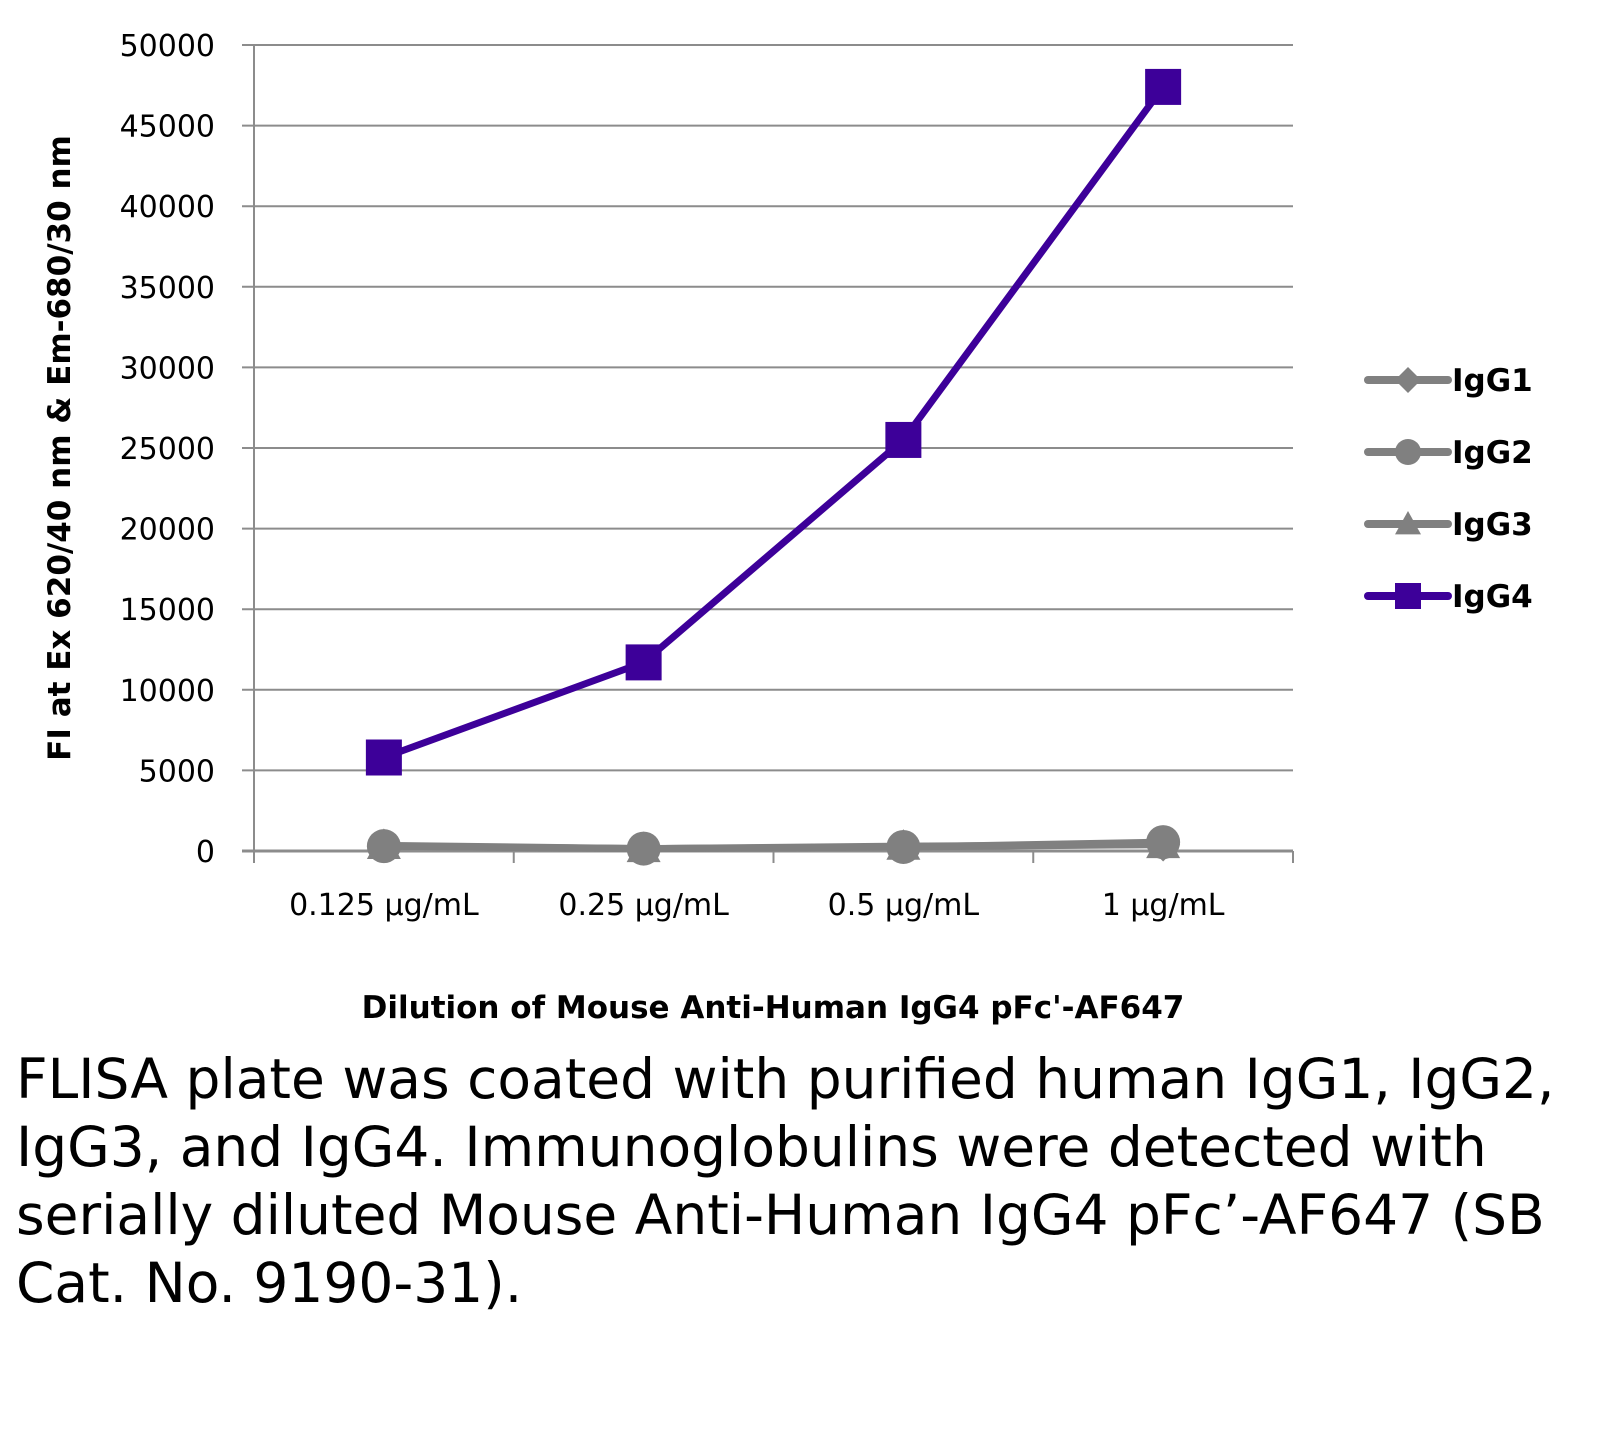  What do you see at coordinates (773, 847) in the screenshot?
I see `series-line-igg3` at bounding box center [773, 847].